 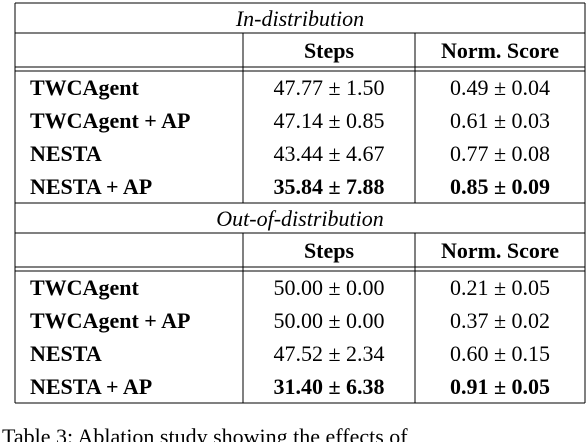 What do you see at coordinates (299, 18) in the screenshot?
I see `section-title: In-distribution` at bounding box center [299, 18].